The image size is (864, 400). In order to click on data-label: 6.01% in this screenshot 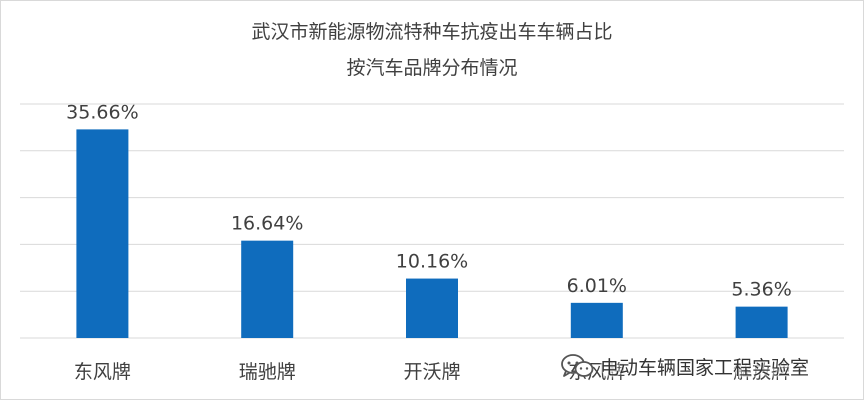, I will do `click(597, 286)`.